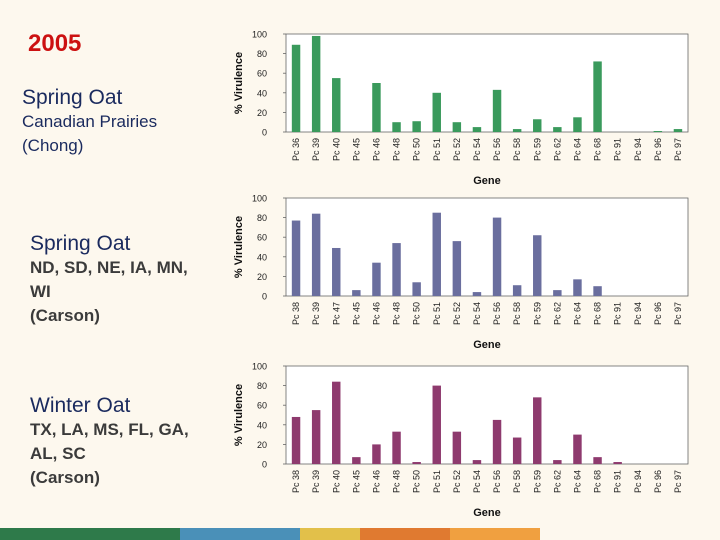 The height and width of the screenshot is (540, 720). What do you see at coordinates (296, 481) in the screenshot?
I see `x-tick-label: Pc 38` at bounding box center [296, 481].